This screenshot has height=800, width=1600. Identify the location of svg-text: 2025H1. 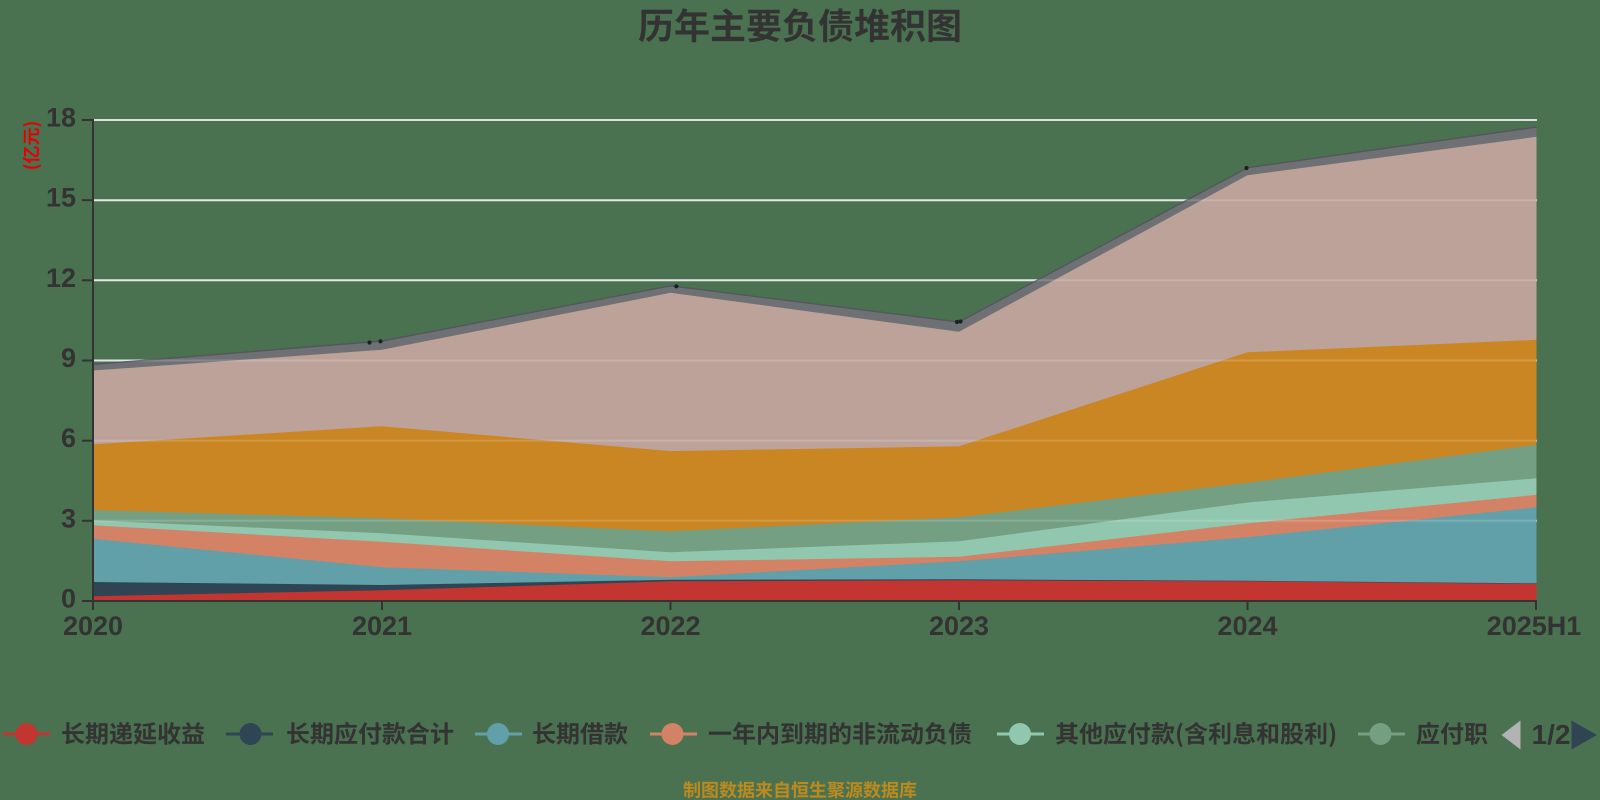
(1534, 626).